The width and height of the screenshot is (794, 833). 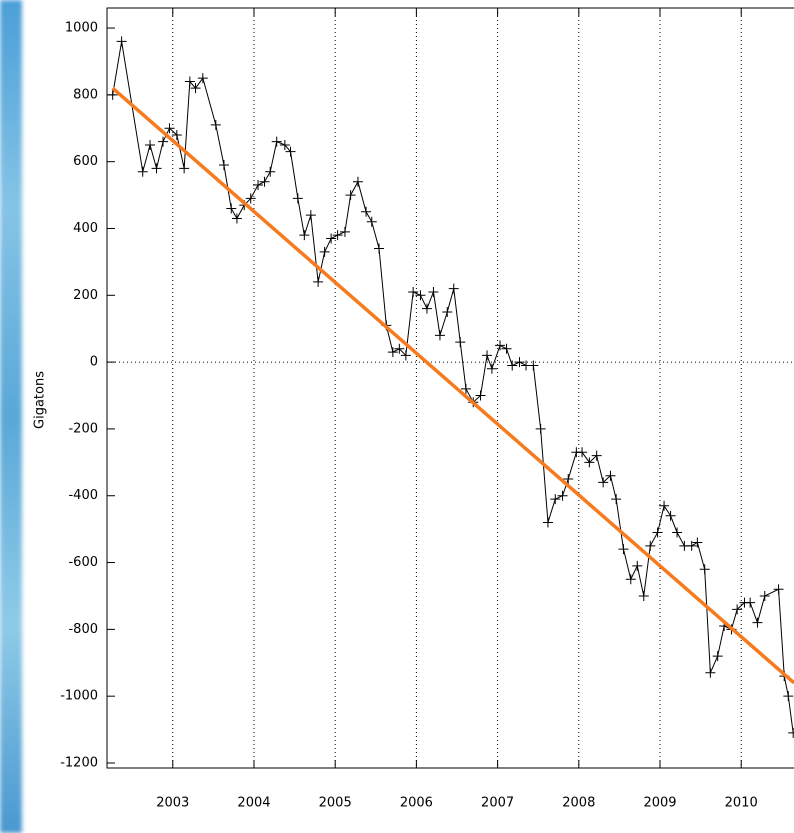 What do you see at coordinates (79, 762) in the screenshot?
I see `y-tick-label: -1200` at bounding box center [79, 762].